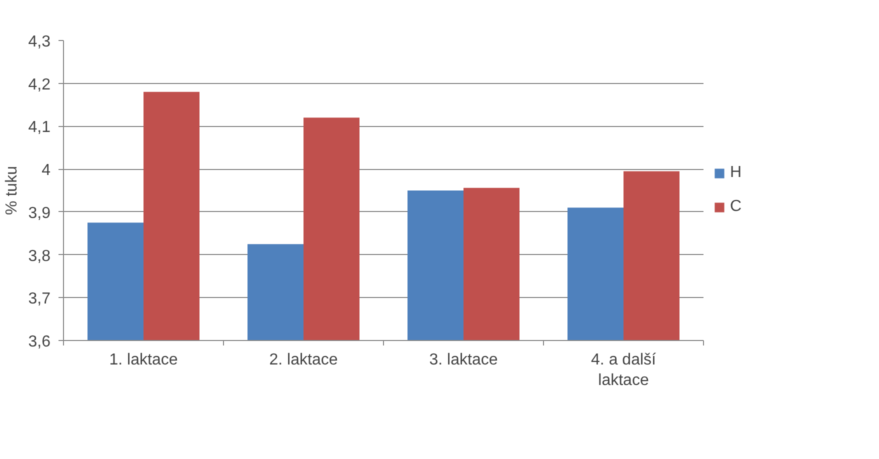 The image size is (879, 459). I want to click on legend-label: C, so click(736, 207).